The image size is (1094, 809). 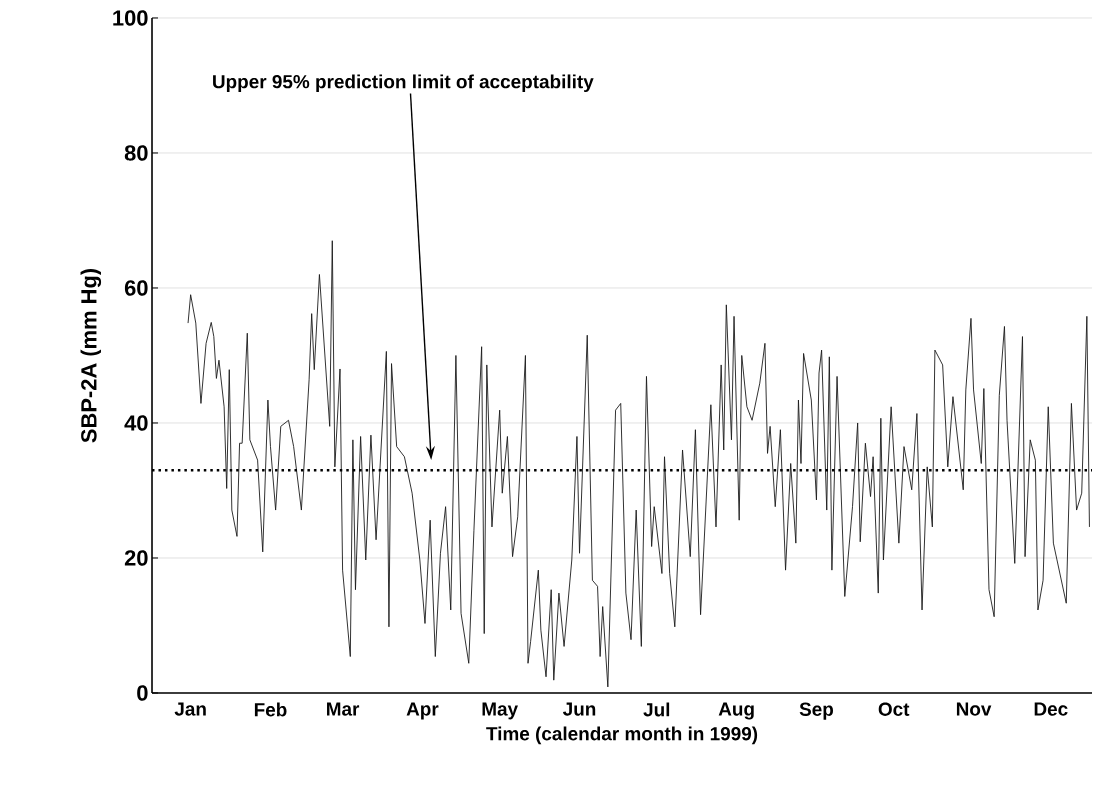 What do you see at coordinates (736, 711) in the screenshot?
I see `x-tick-label: Aug` at bounding box center [736, 711].